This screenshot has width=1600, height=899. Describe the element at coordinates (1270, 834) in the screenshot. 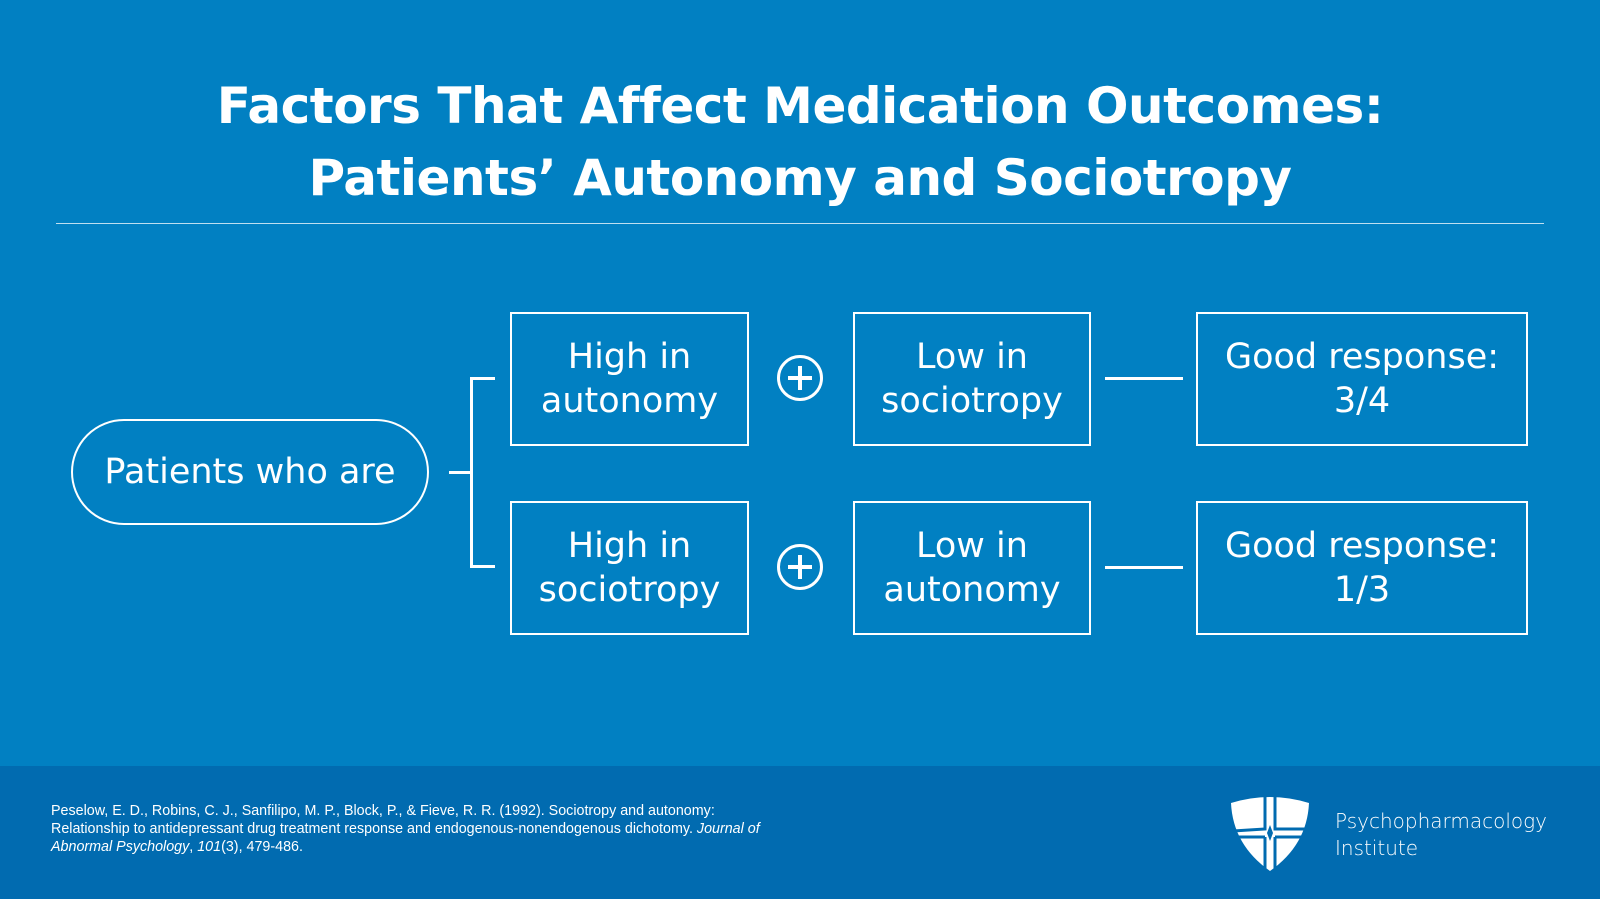

I see `shield-logo-icon` at that location.